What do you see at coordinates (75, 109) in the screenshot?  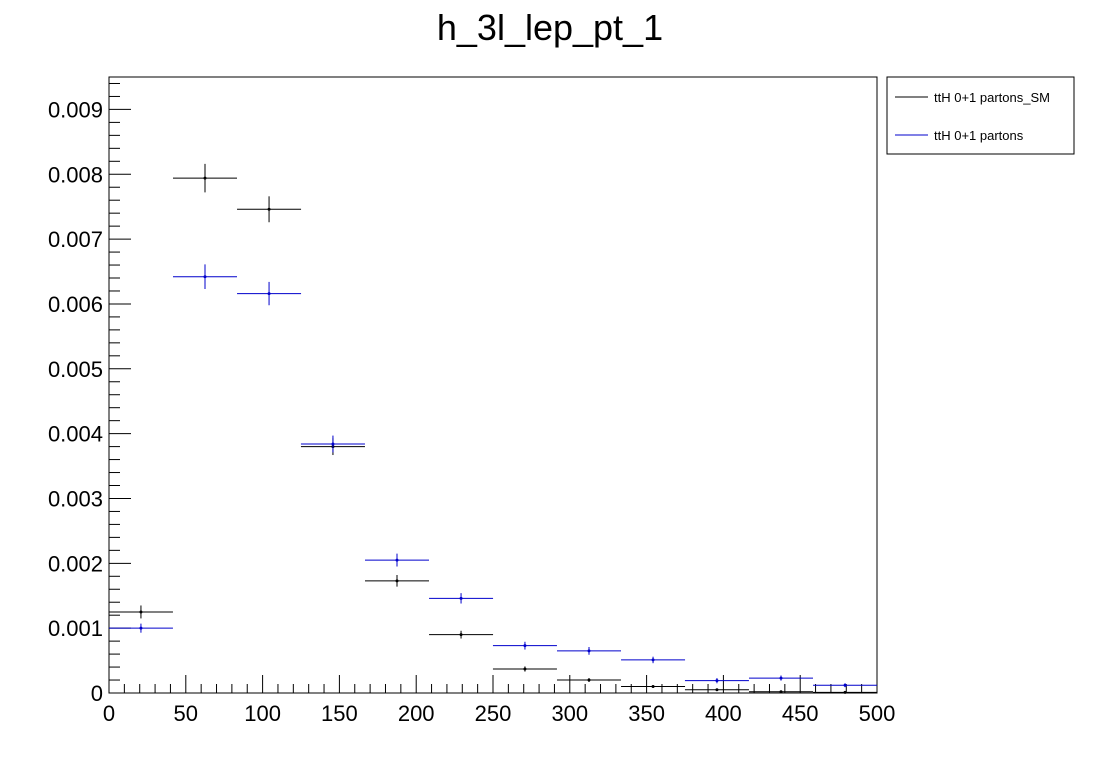 I see `y-tick-label: 0.009` at bounding box center [75, 109].